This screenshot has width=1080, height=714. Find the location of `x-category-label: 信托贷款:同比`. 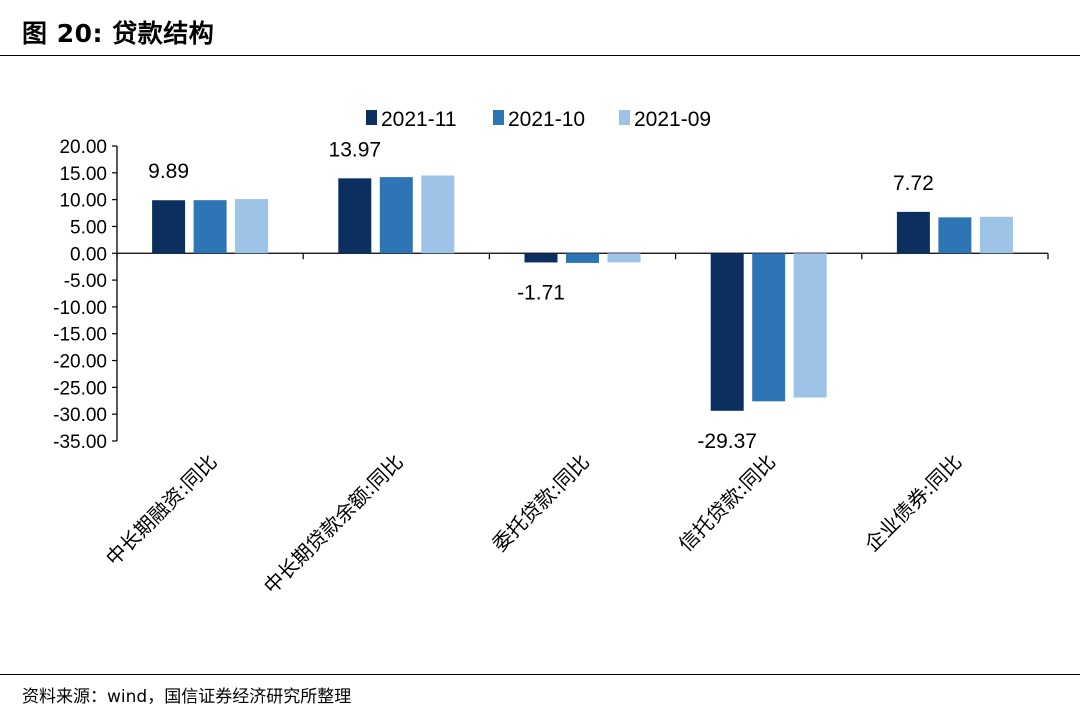

x-category-label: 信托贷款:同比 is located at coordinates (727, 503).